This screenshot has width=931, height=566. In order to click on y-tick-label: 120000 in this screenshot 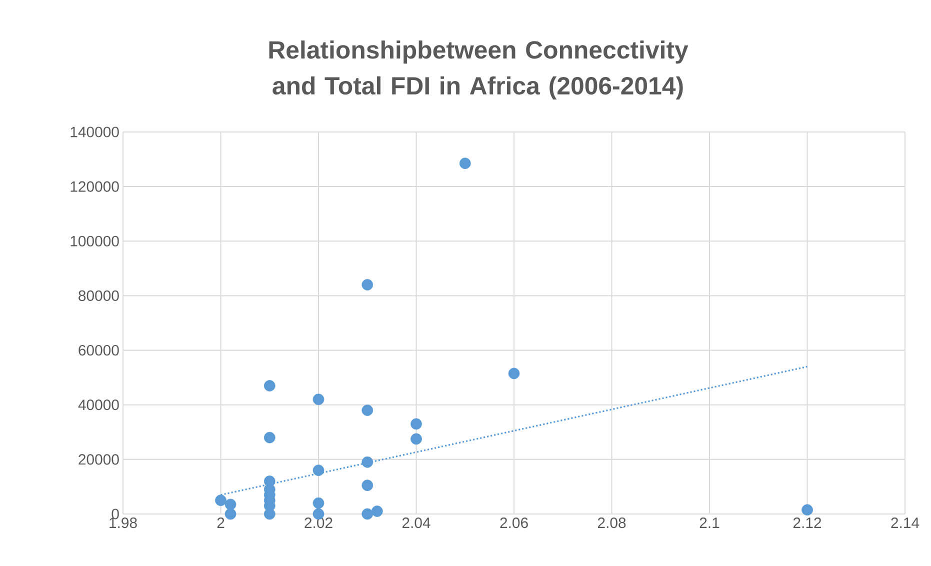, I will do `click(94, 186)`.